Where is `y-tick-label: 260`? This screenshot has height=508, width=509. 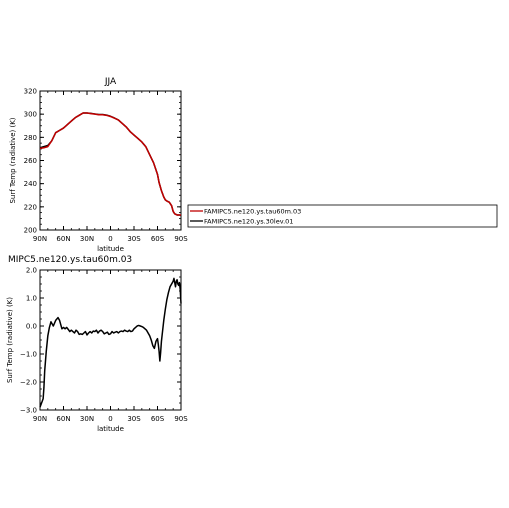
y-tick-label: 260 is located at coordinates (30, 161).